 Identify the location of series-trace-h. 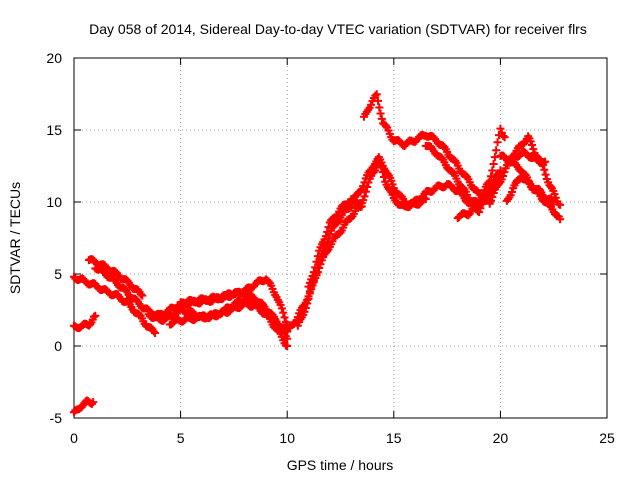
(228, 324).